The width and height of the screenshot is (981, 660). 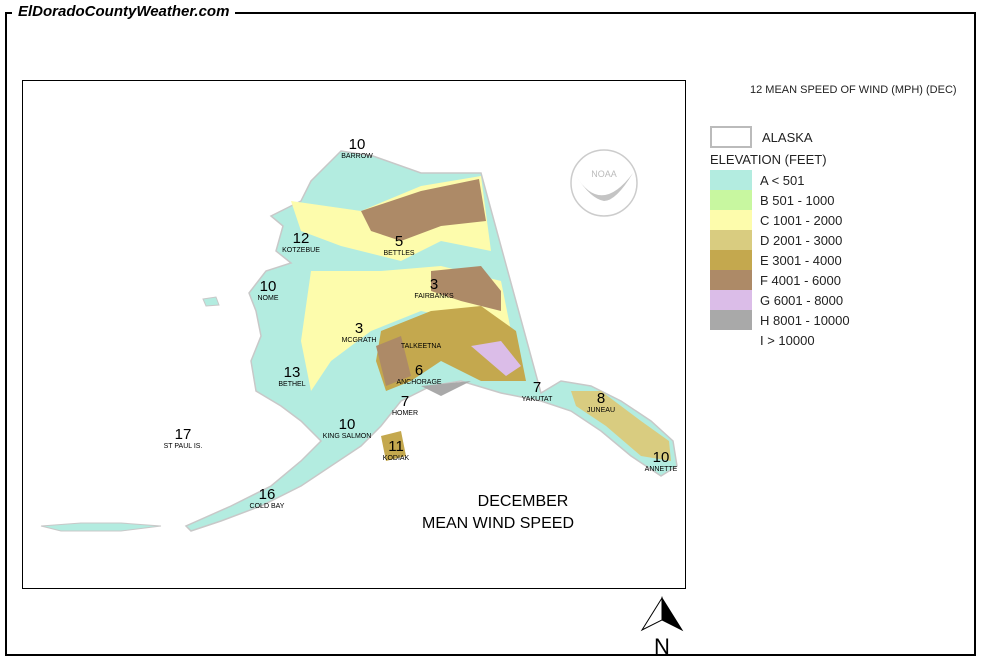 I want to click on station-name: ANNETTE, so click(x=661, y=469).